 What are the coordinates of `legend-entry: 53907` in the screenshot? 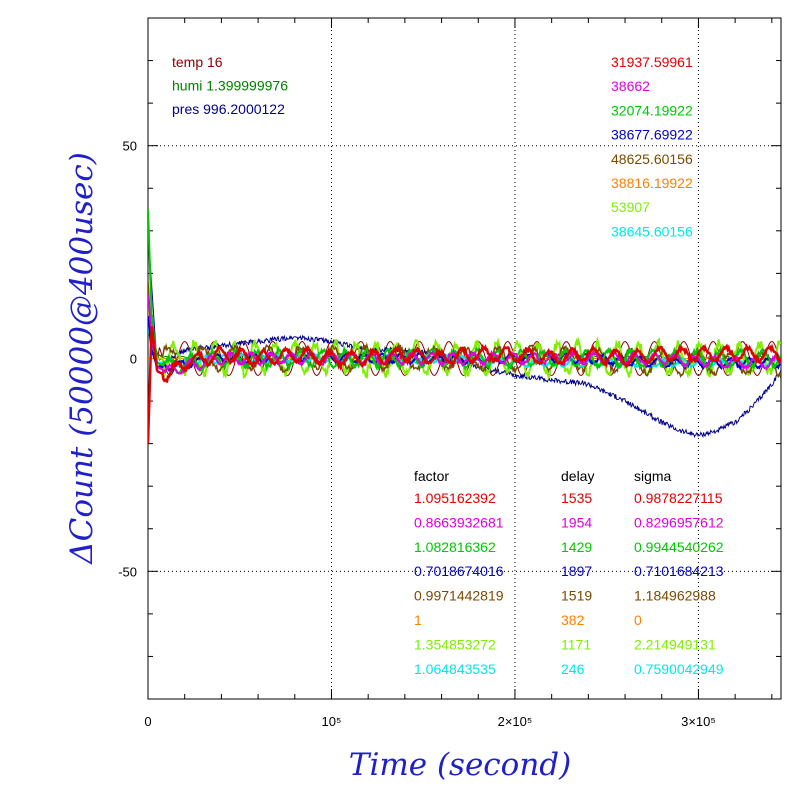 It's located at (630, 207).